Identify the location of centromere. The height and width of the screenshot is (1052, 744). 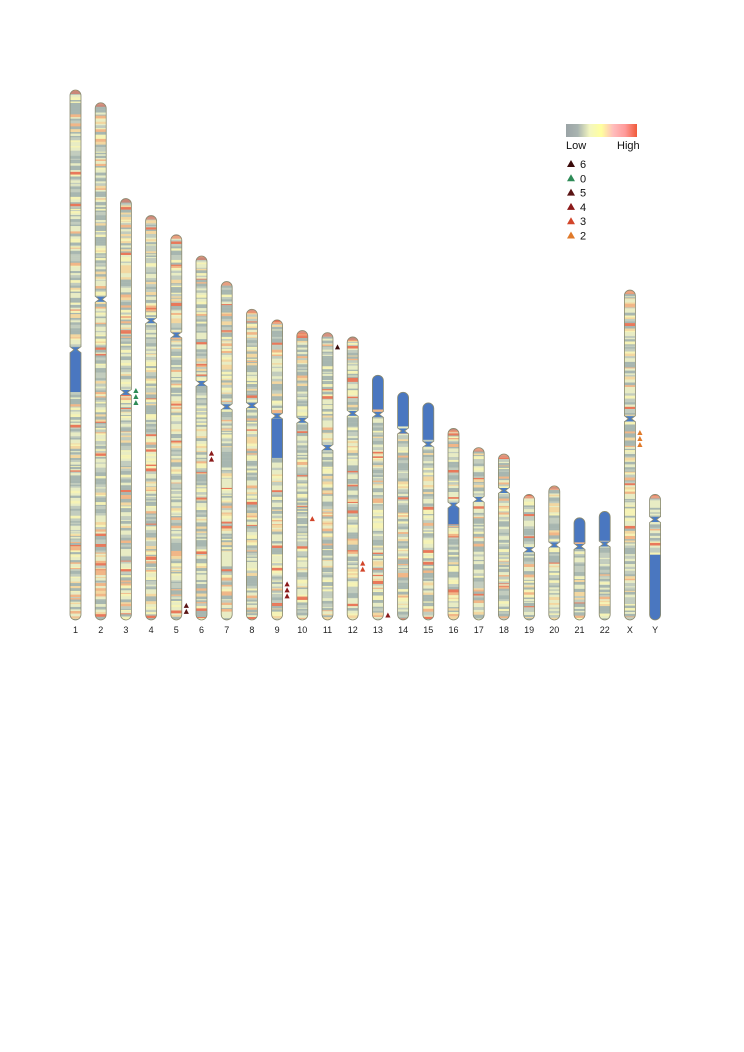
(176, 335).